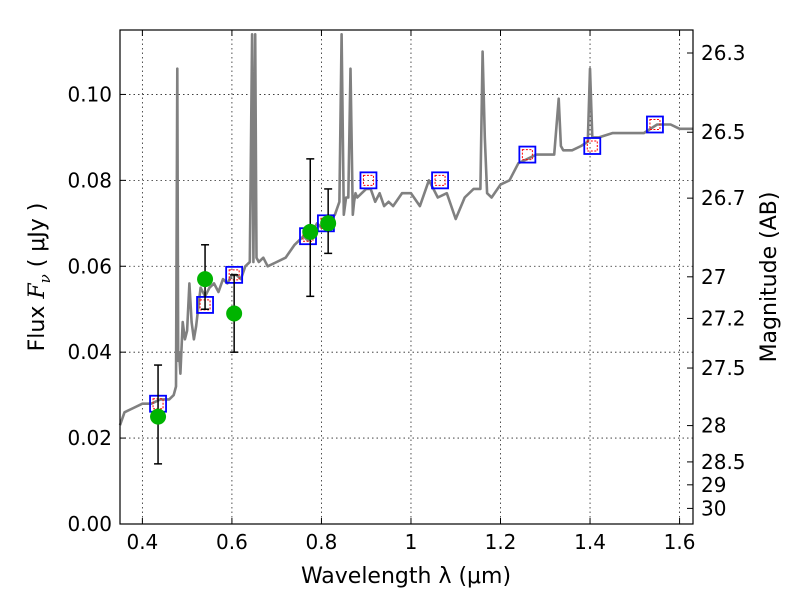 The image size is (800, 600). What do you see at coordinates (142, 542) in the screenshot?
I see `x-tick-label: 0.4` at bounding box center [142, 542].